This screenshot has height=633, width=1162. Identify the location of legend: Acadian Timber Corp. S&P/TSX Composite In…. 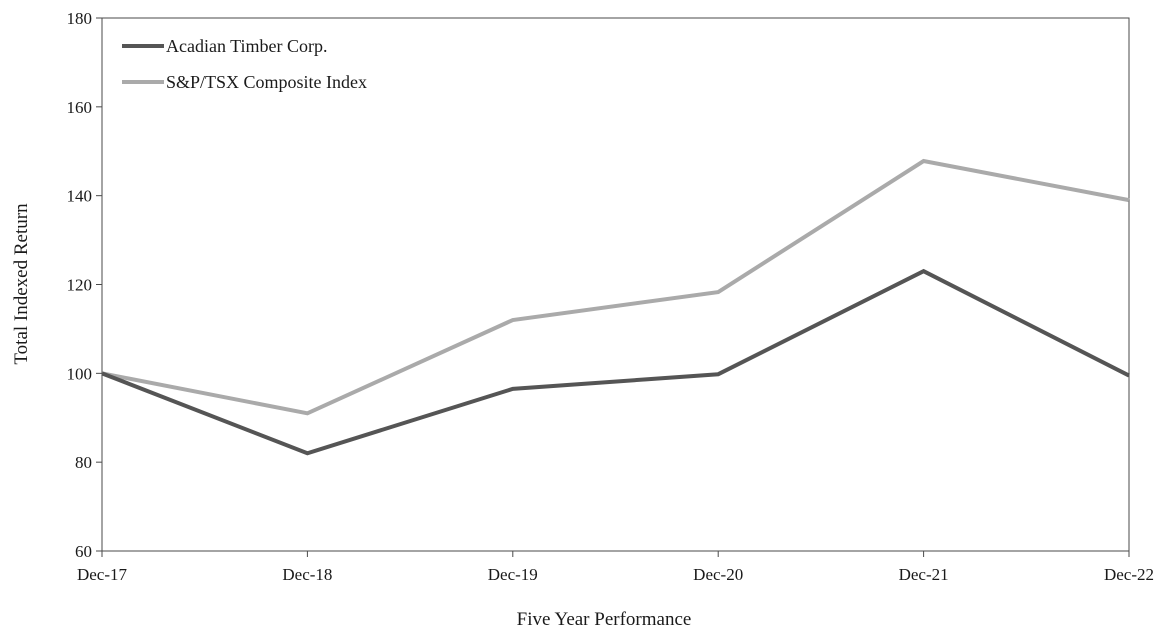
(244, 64).